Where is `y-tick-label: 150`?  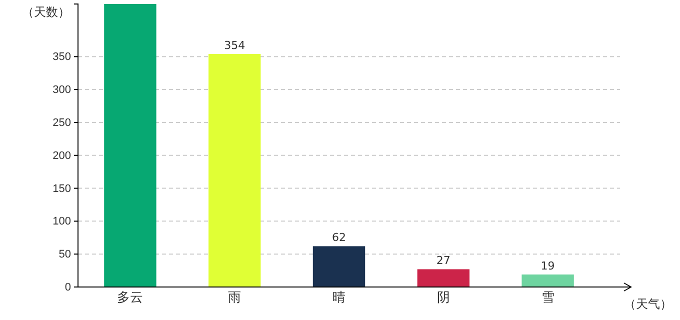
y-tick-label: 150 is located at coordinates (61, 188).